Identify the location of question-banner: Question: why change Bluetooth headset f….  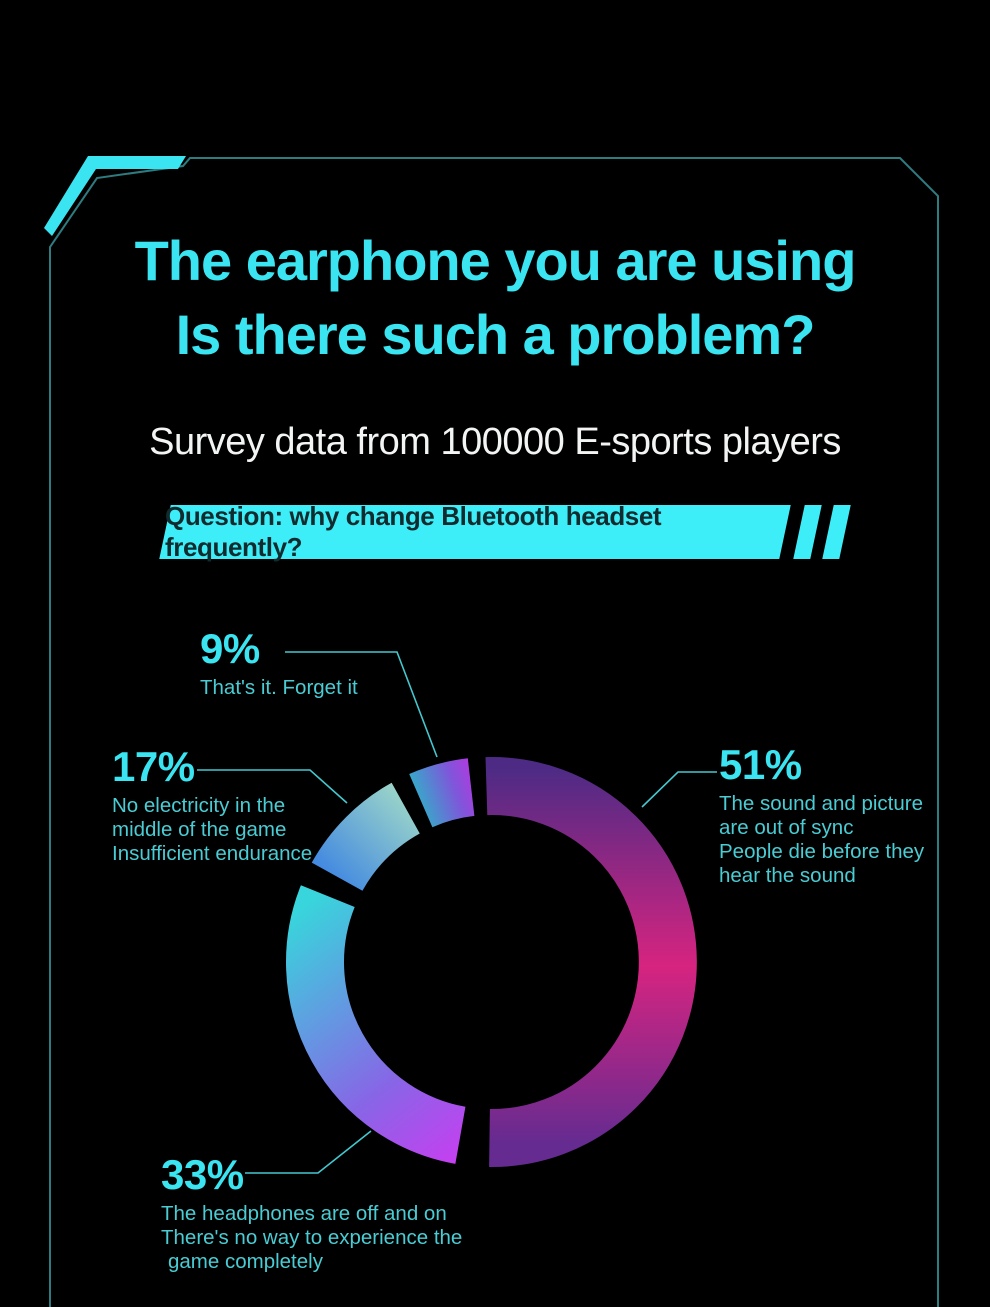
(475, 531).